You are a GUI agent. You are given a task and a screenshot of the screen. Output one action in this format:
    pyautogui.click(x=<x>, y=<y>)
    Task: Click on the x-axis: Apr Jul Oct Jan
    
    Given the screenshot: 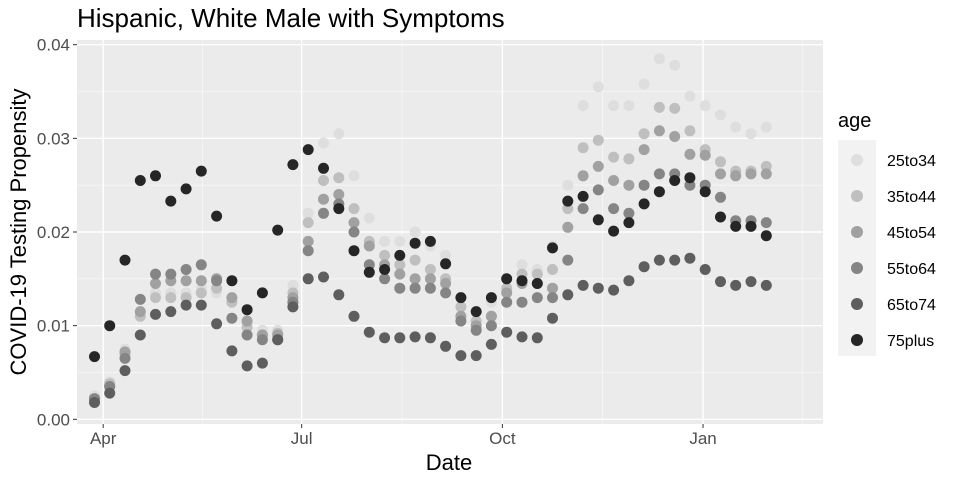 What is the action you would take?
    pyautogui.click(x=403, y=436)
    